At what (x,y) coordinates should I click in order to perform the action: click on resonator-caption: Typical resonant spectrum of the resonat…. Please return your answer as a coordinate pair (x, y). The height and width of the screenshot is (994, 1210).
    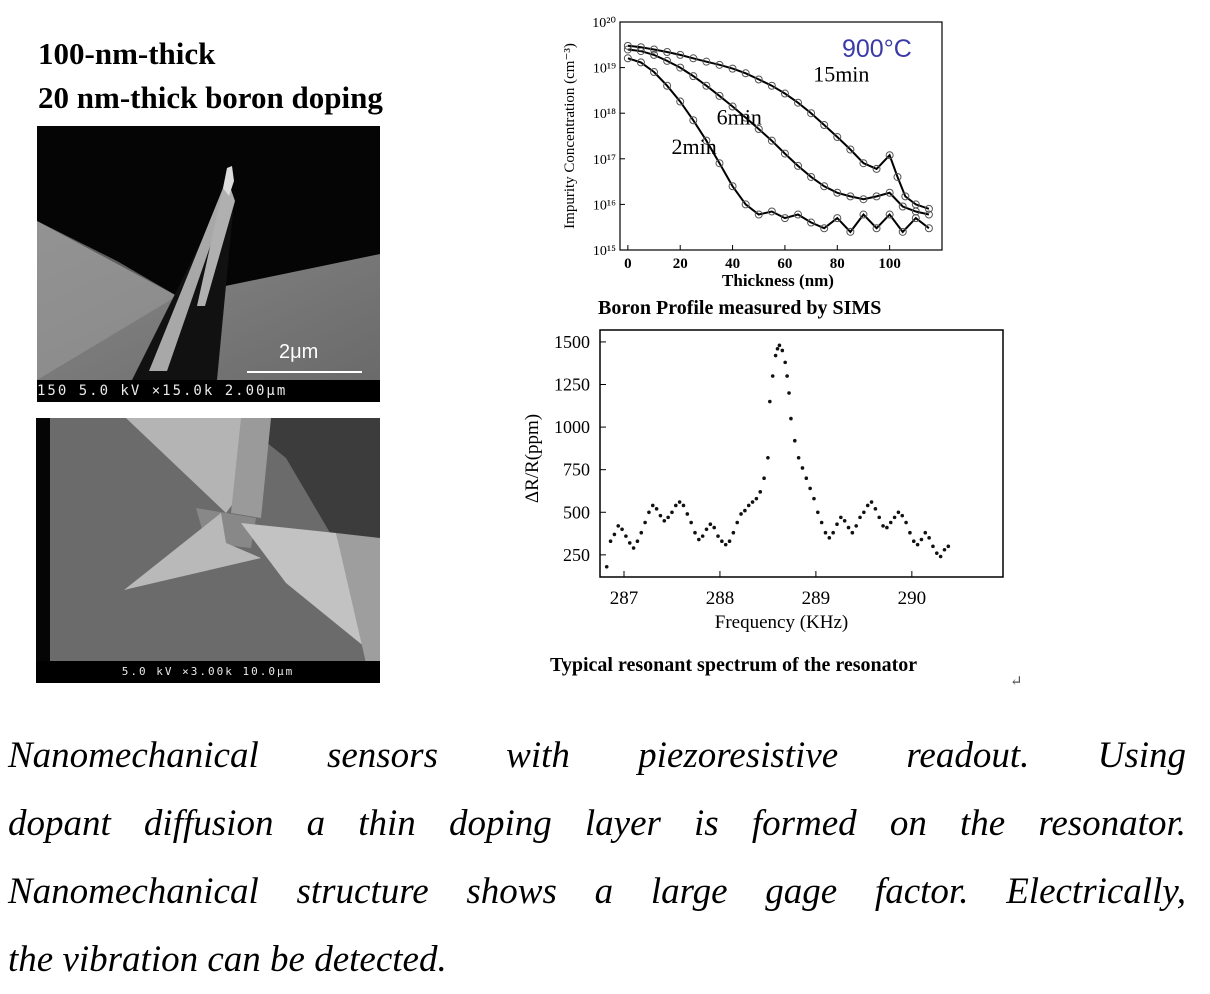
    Looking at the image, I should click on (734, 665).